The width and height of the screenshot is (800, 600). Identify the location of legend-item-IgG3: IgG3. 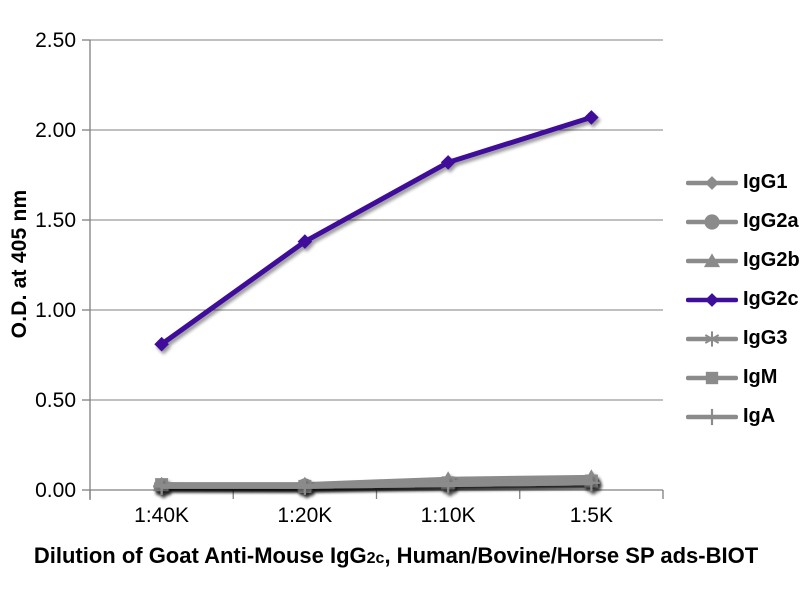
(743, 338).